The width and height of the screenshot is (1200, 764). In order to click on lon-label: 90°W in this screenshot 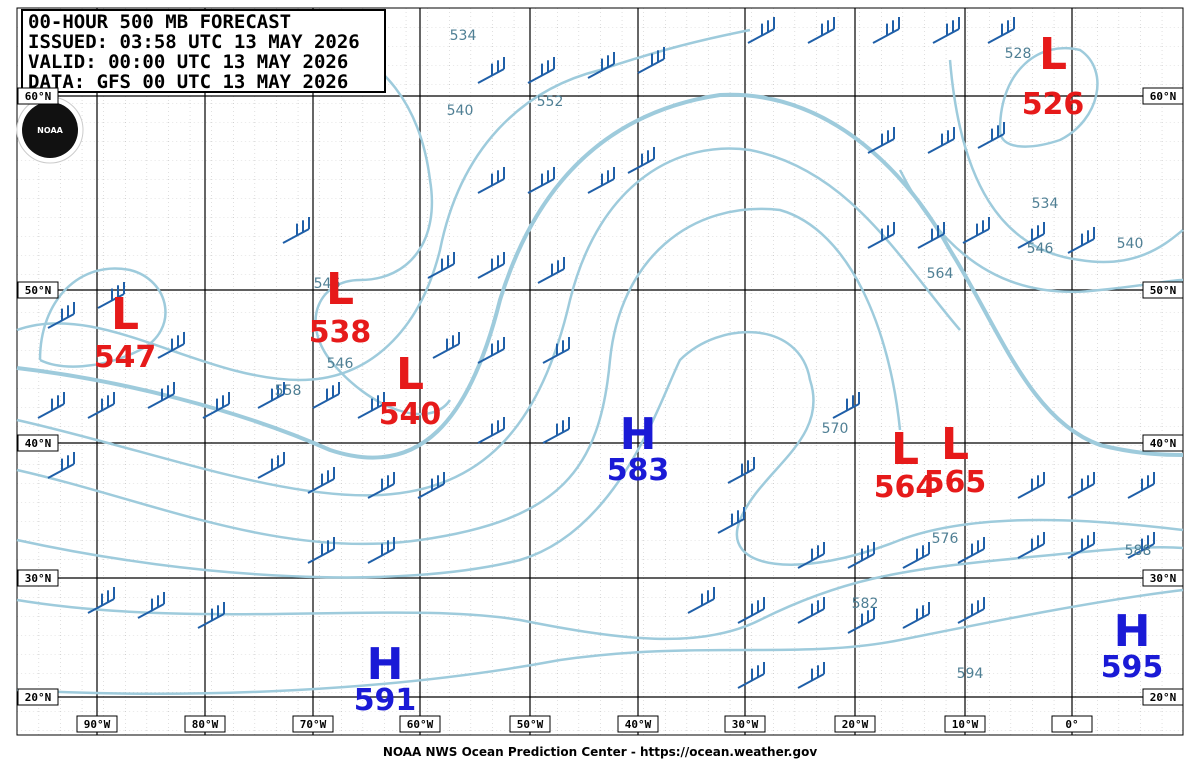, I will do `click(97, 724)`.